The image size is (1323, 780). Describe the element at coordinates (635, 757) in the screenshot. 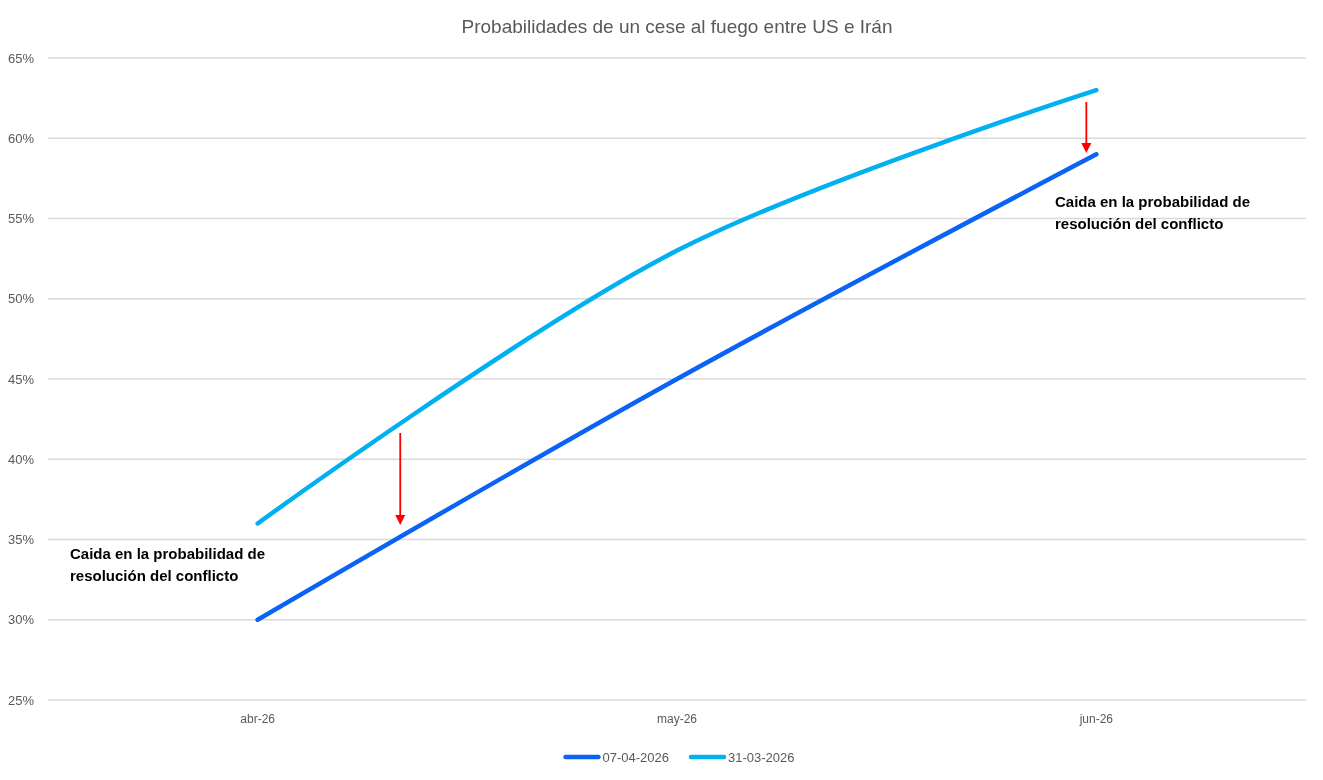

I see `legend-label: 07-04-2026` at that location.